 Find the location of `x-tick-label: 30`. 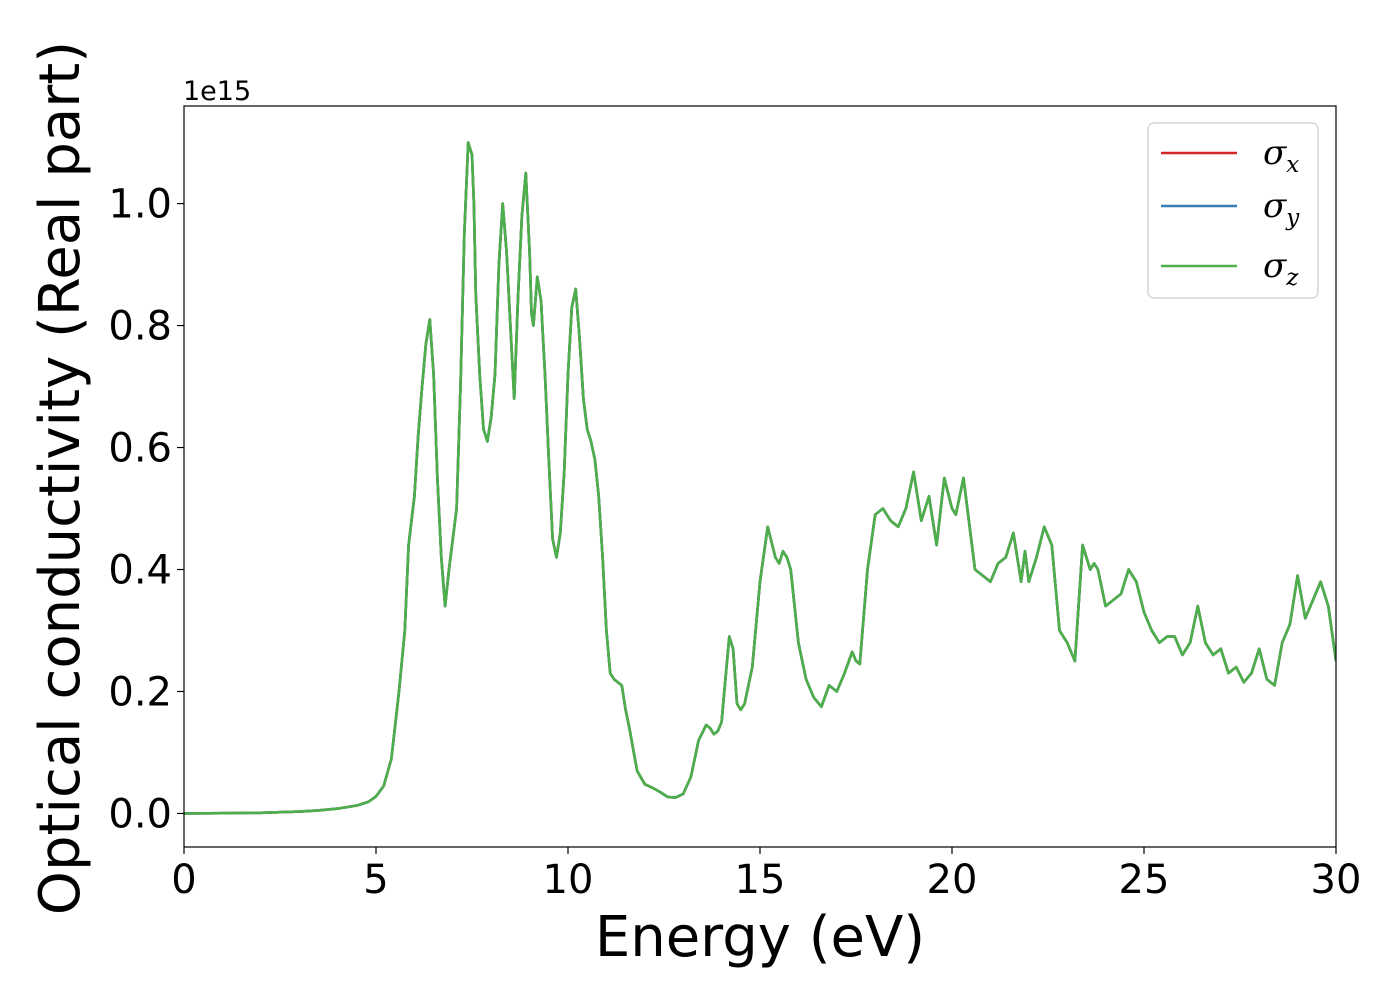

x-tick-label: 30 is located at coordinates (1336, 880).